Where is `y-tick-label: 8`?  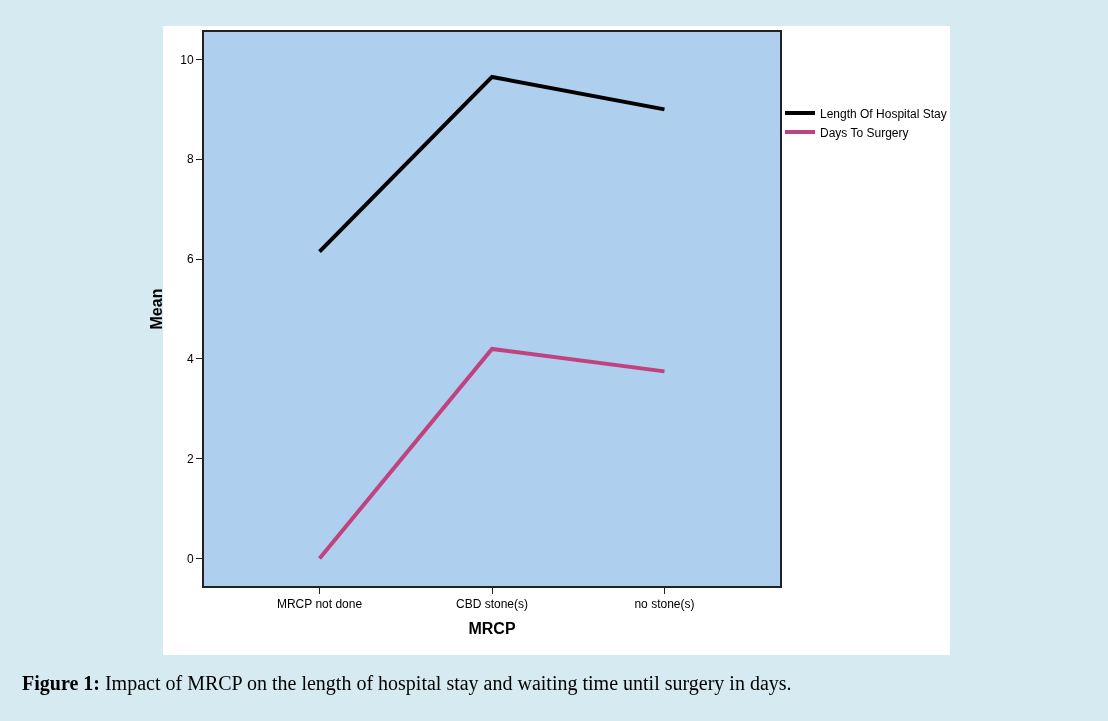
y-tick-label: 8 is located at coordinates (190, 159).